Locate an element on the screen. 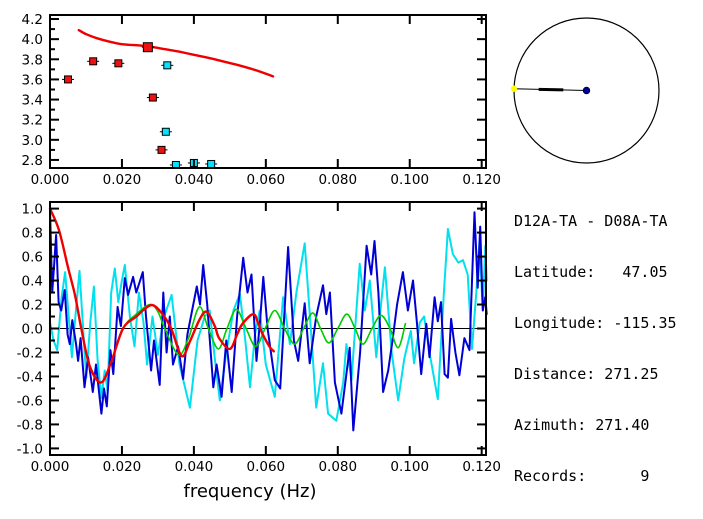 This screenshot has height=519, width=703. records-line: Records: 9 is located at coordinates (582, 476).